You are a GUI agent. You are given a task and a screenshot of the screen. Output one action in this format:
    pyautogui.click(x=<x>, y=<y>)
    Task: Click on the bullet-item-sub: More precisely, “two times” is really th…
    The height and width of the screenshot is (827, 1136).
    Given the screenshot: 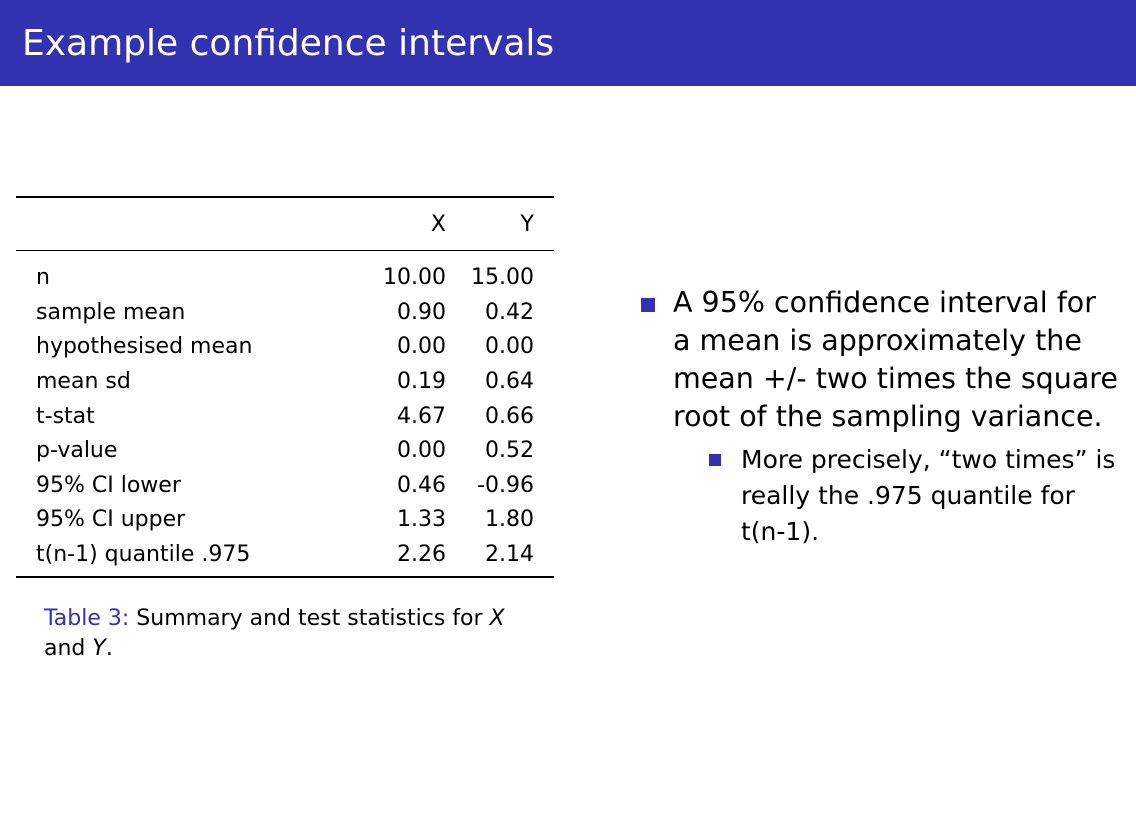 What is the action you would take?
    pyautogui.click(x=914, y=496)
    